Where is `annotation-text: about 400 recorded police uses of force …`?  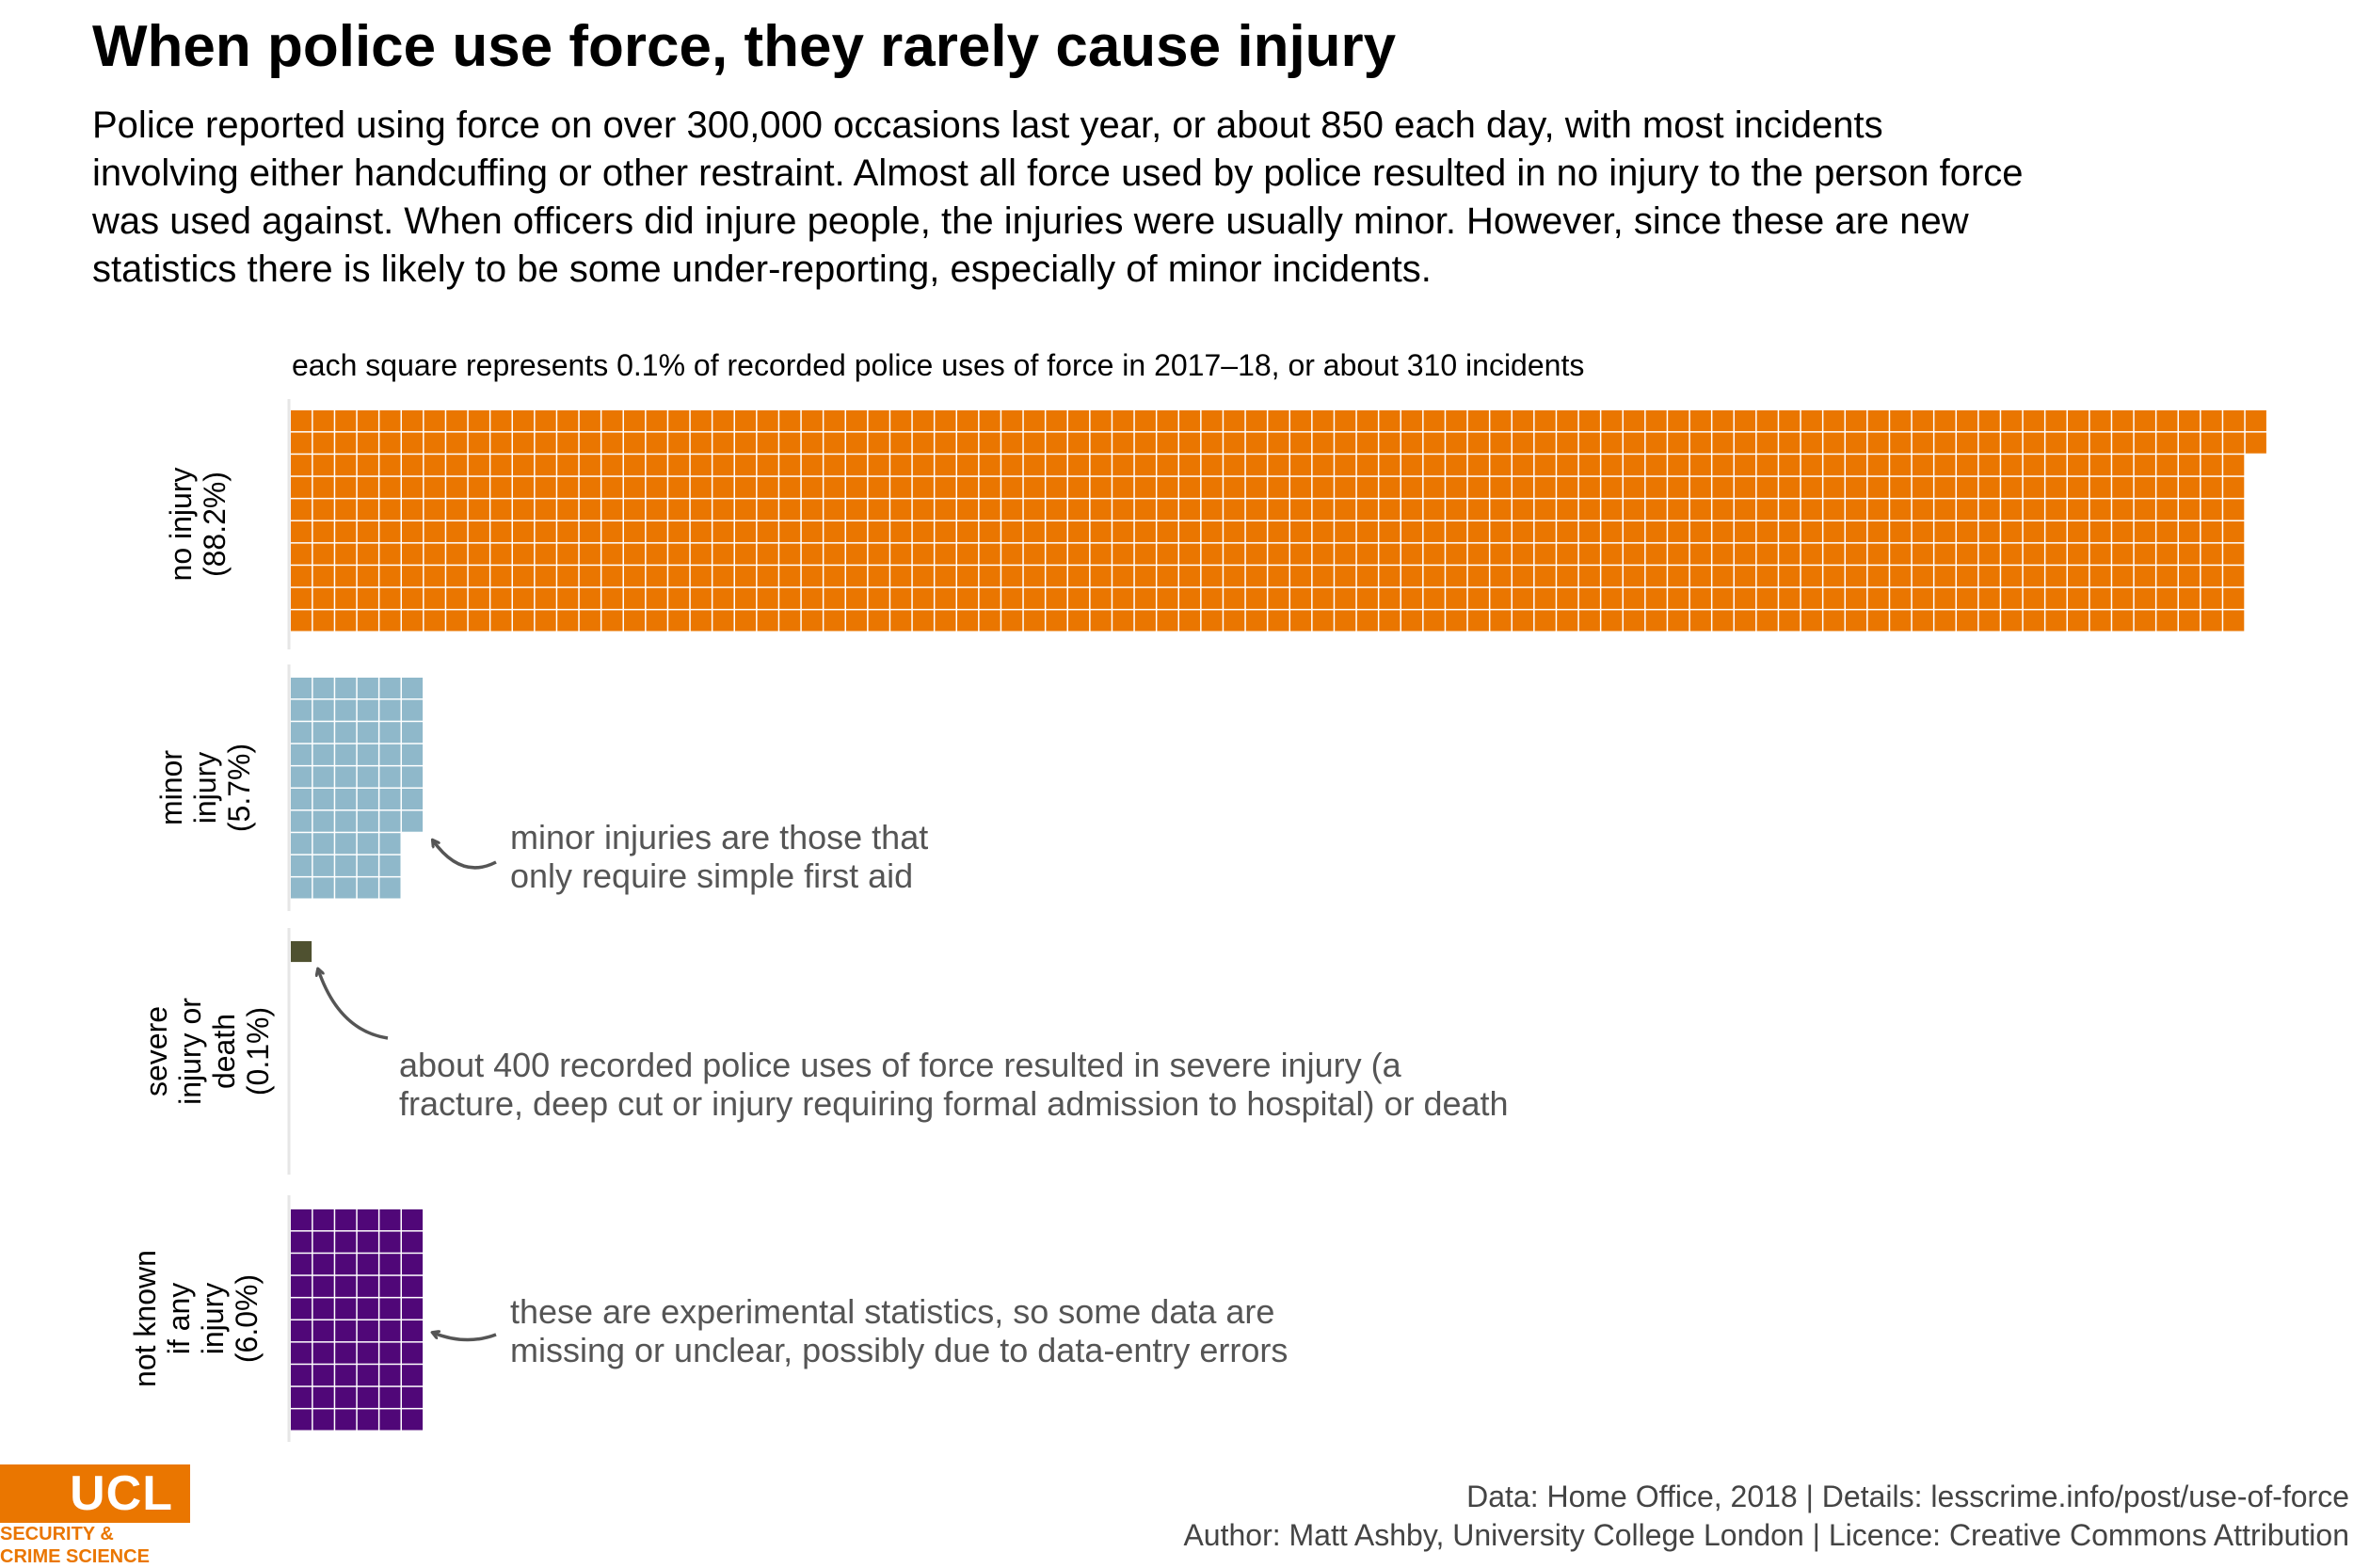 annotation-text: about 400 recorded police uses of force … is located at coordinates (954, 1084).